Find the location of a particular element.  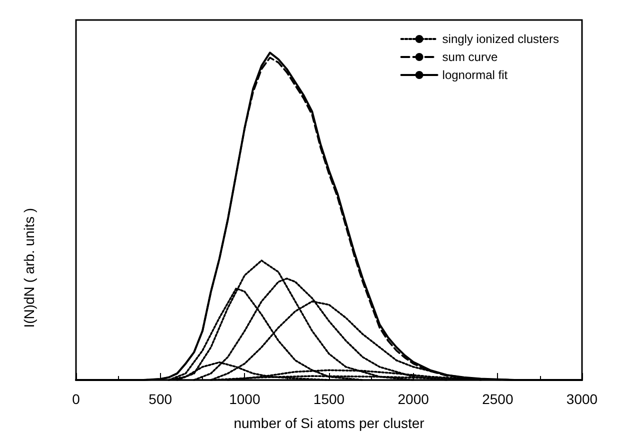

legend-label: singly ionized clusters is located at coordinates (500, 39).